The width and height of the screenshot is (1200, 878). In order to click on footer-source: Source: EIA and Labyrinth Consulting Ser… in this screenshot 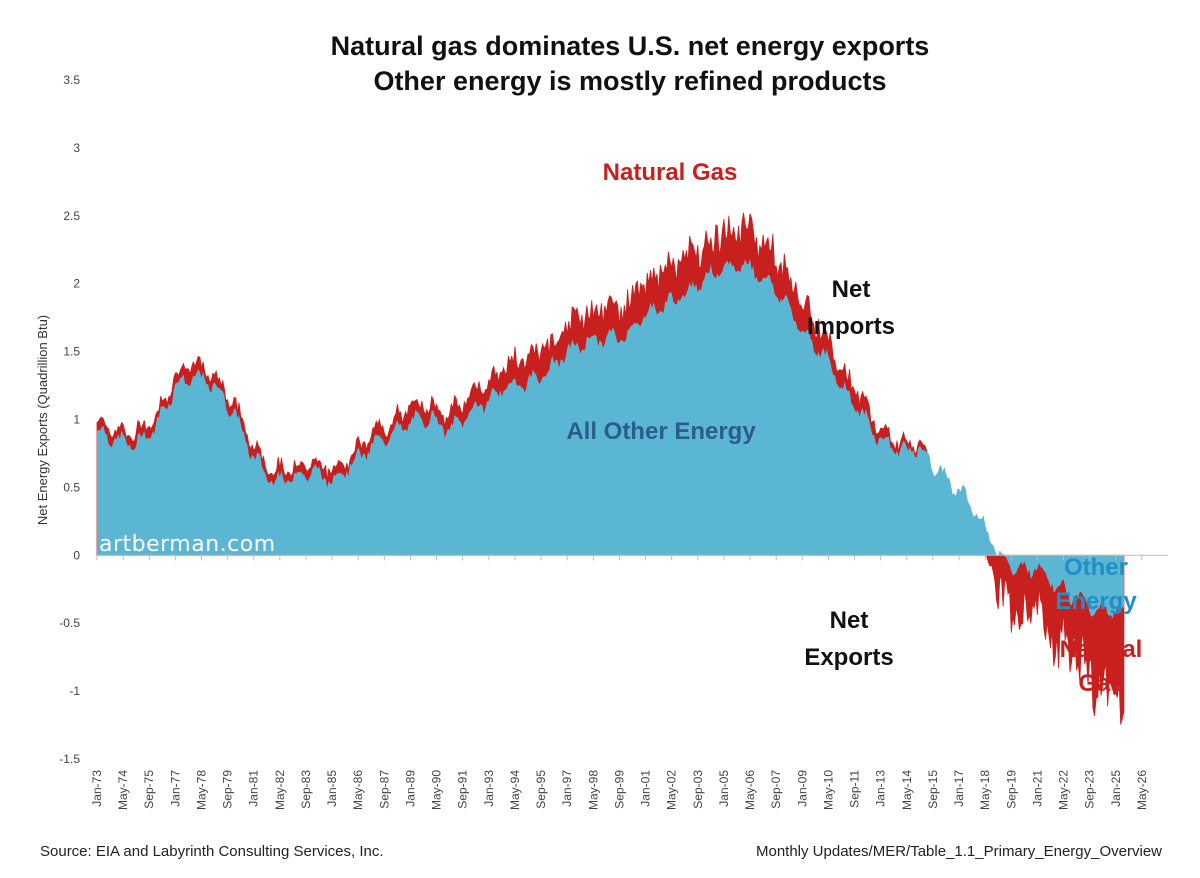, I will do `click(212, 851)`.